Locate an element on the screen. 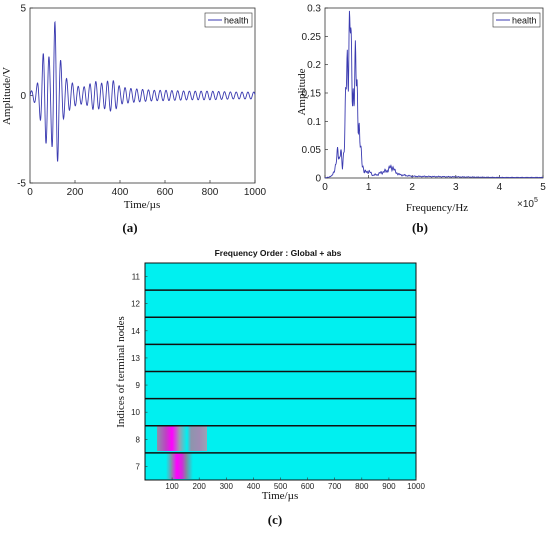 The image size is (550, 535). chart-c-xtick-label: 400 is located at coordinates (254, 486).